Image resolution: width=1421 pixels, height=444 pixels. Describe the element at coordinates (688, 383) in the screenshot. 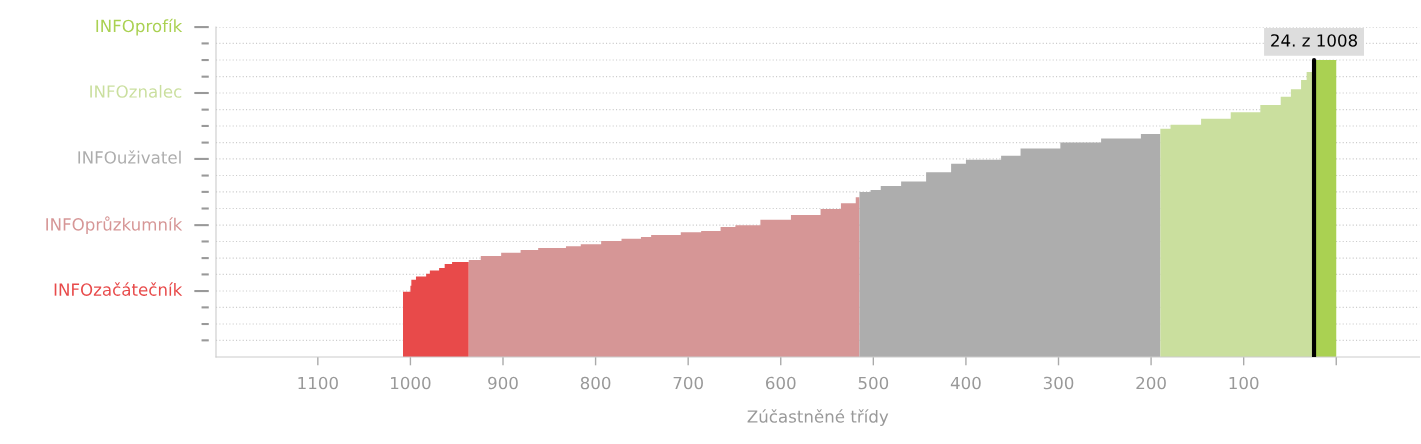

I see `x-tick-label: 700` at that location.